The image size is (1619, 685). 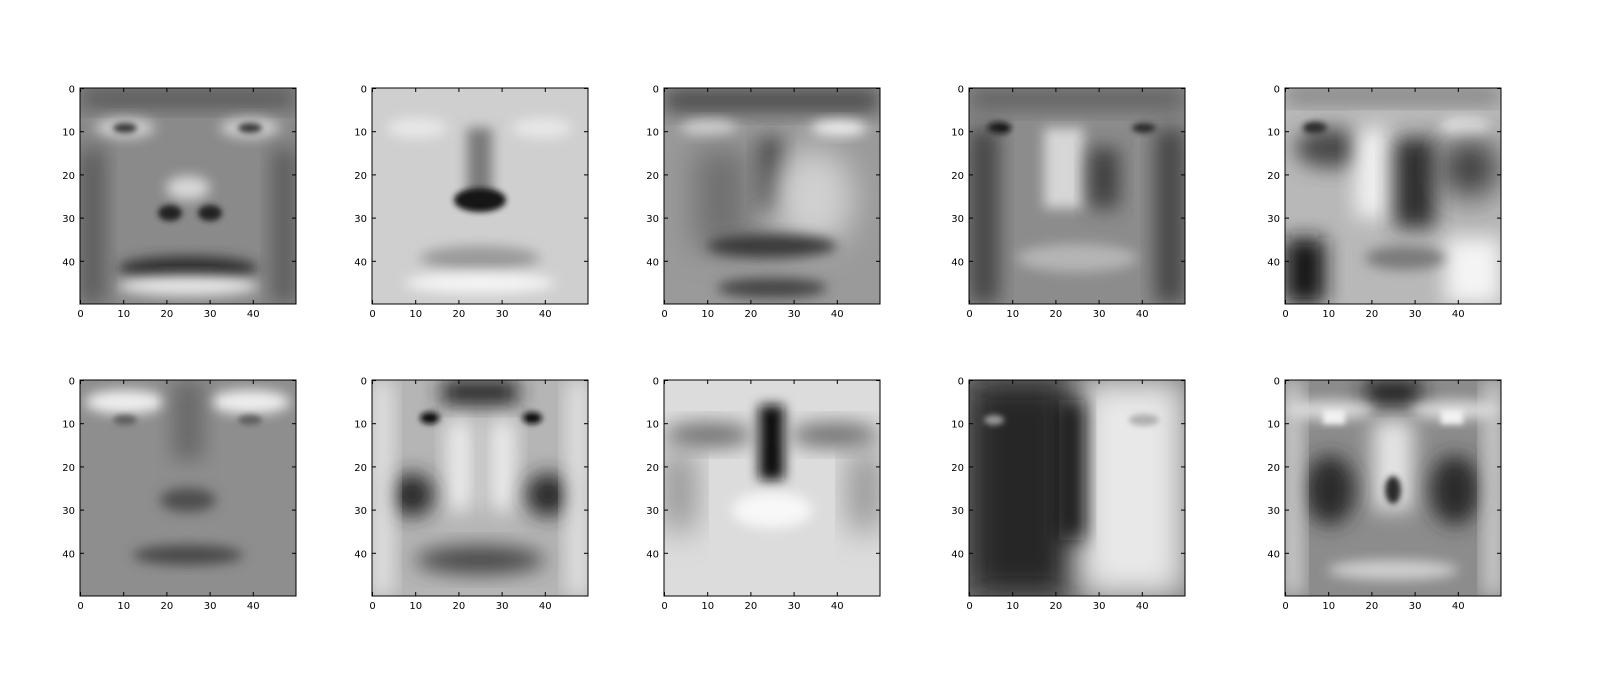 I want to click on panel-eigenface-7: 0 10 20 30 40 0 10 20 30 40, so click(x=471, y=494).